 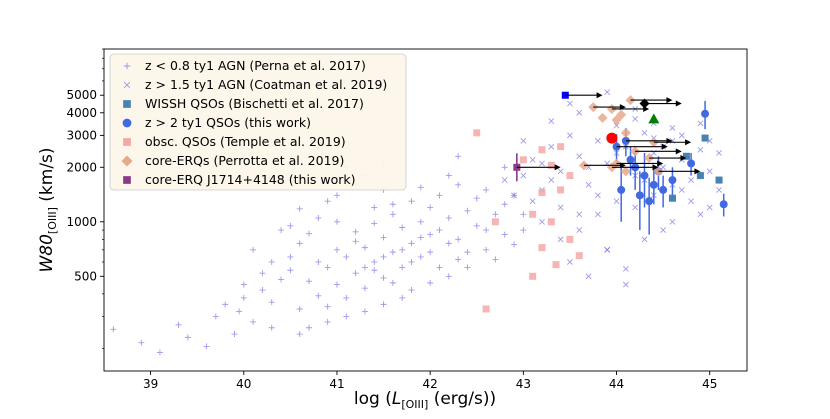 What do you see at coordinates (81, 167) in the screenshot?
I see `y-tick-label: 2000` at bounding box center [81, 167].